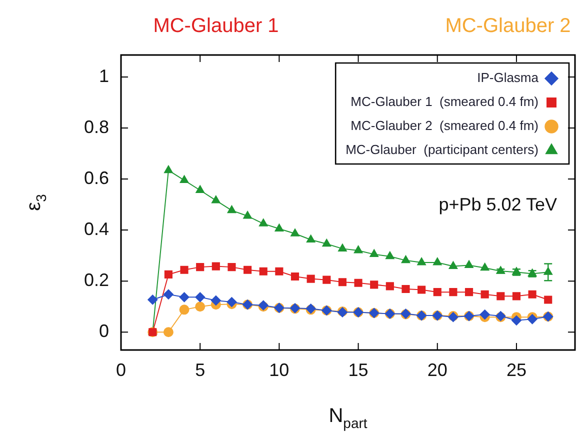 This screenshot has width=583, height=433. What do you see at coordinates (103, 331) in the screenshot?
I see `y-tick-label: 0` at bounding box center [103, 331].